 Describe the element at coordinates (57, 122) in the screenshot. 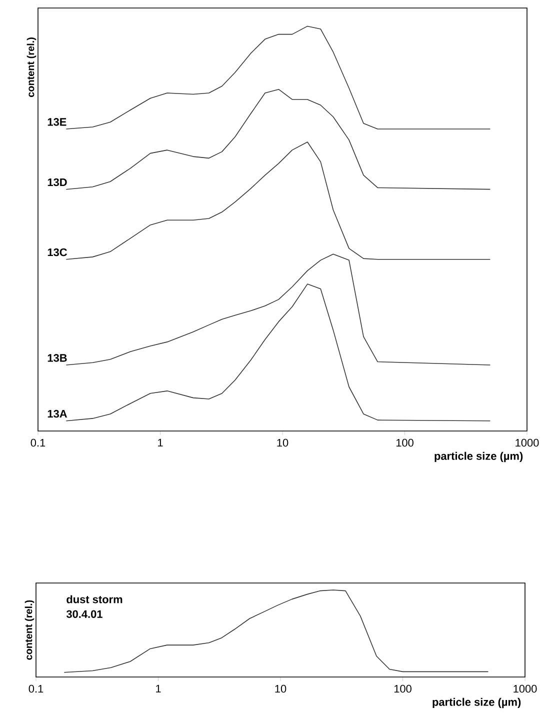

I see `series-label: 13E` at that location.